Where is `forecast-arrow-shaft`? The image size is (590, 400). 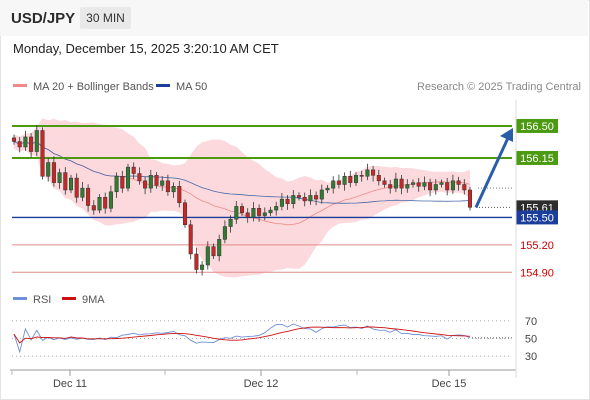
forecast-arrow-shaft is located at coordinates (492, 172).